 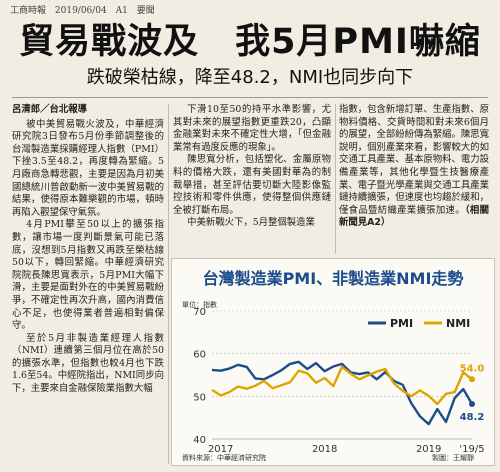 I want to click on designer-label: 製圖：王耀靜, so click(x=453, y=457).